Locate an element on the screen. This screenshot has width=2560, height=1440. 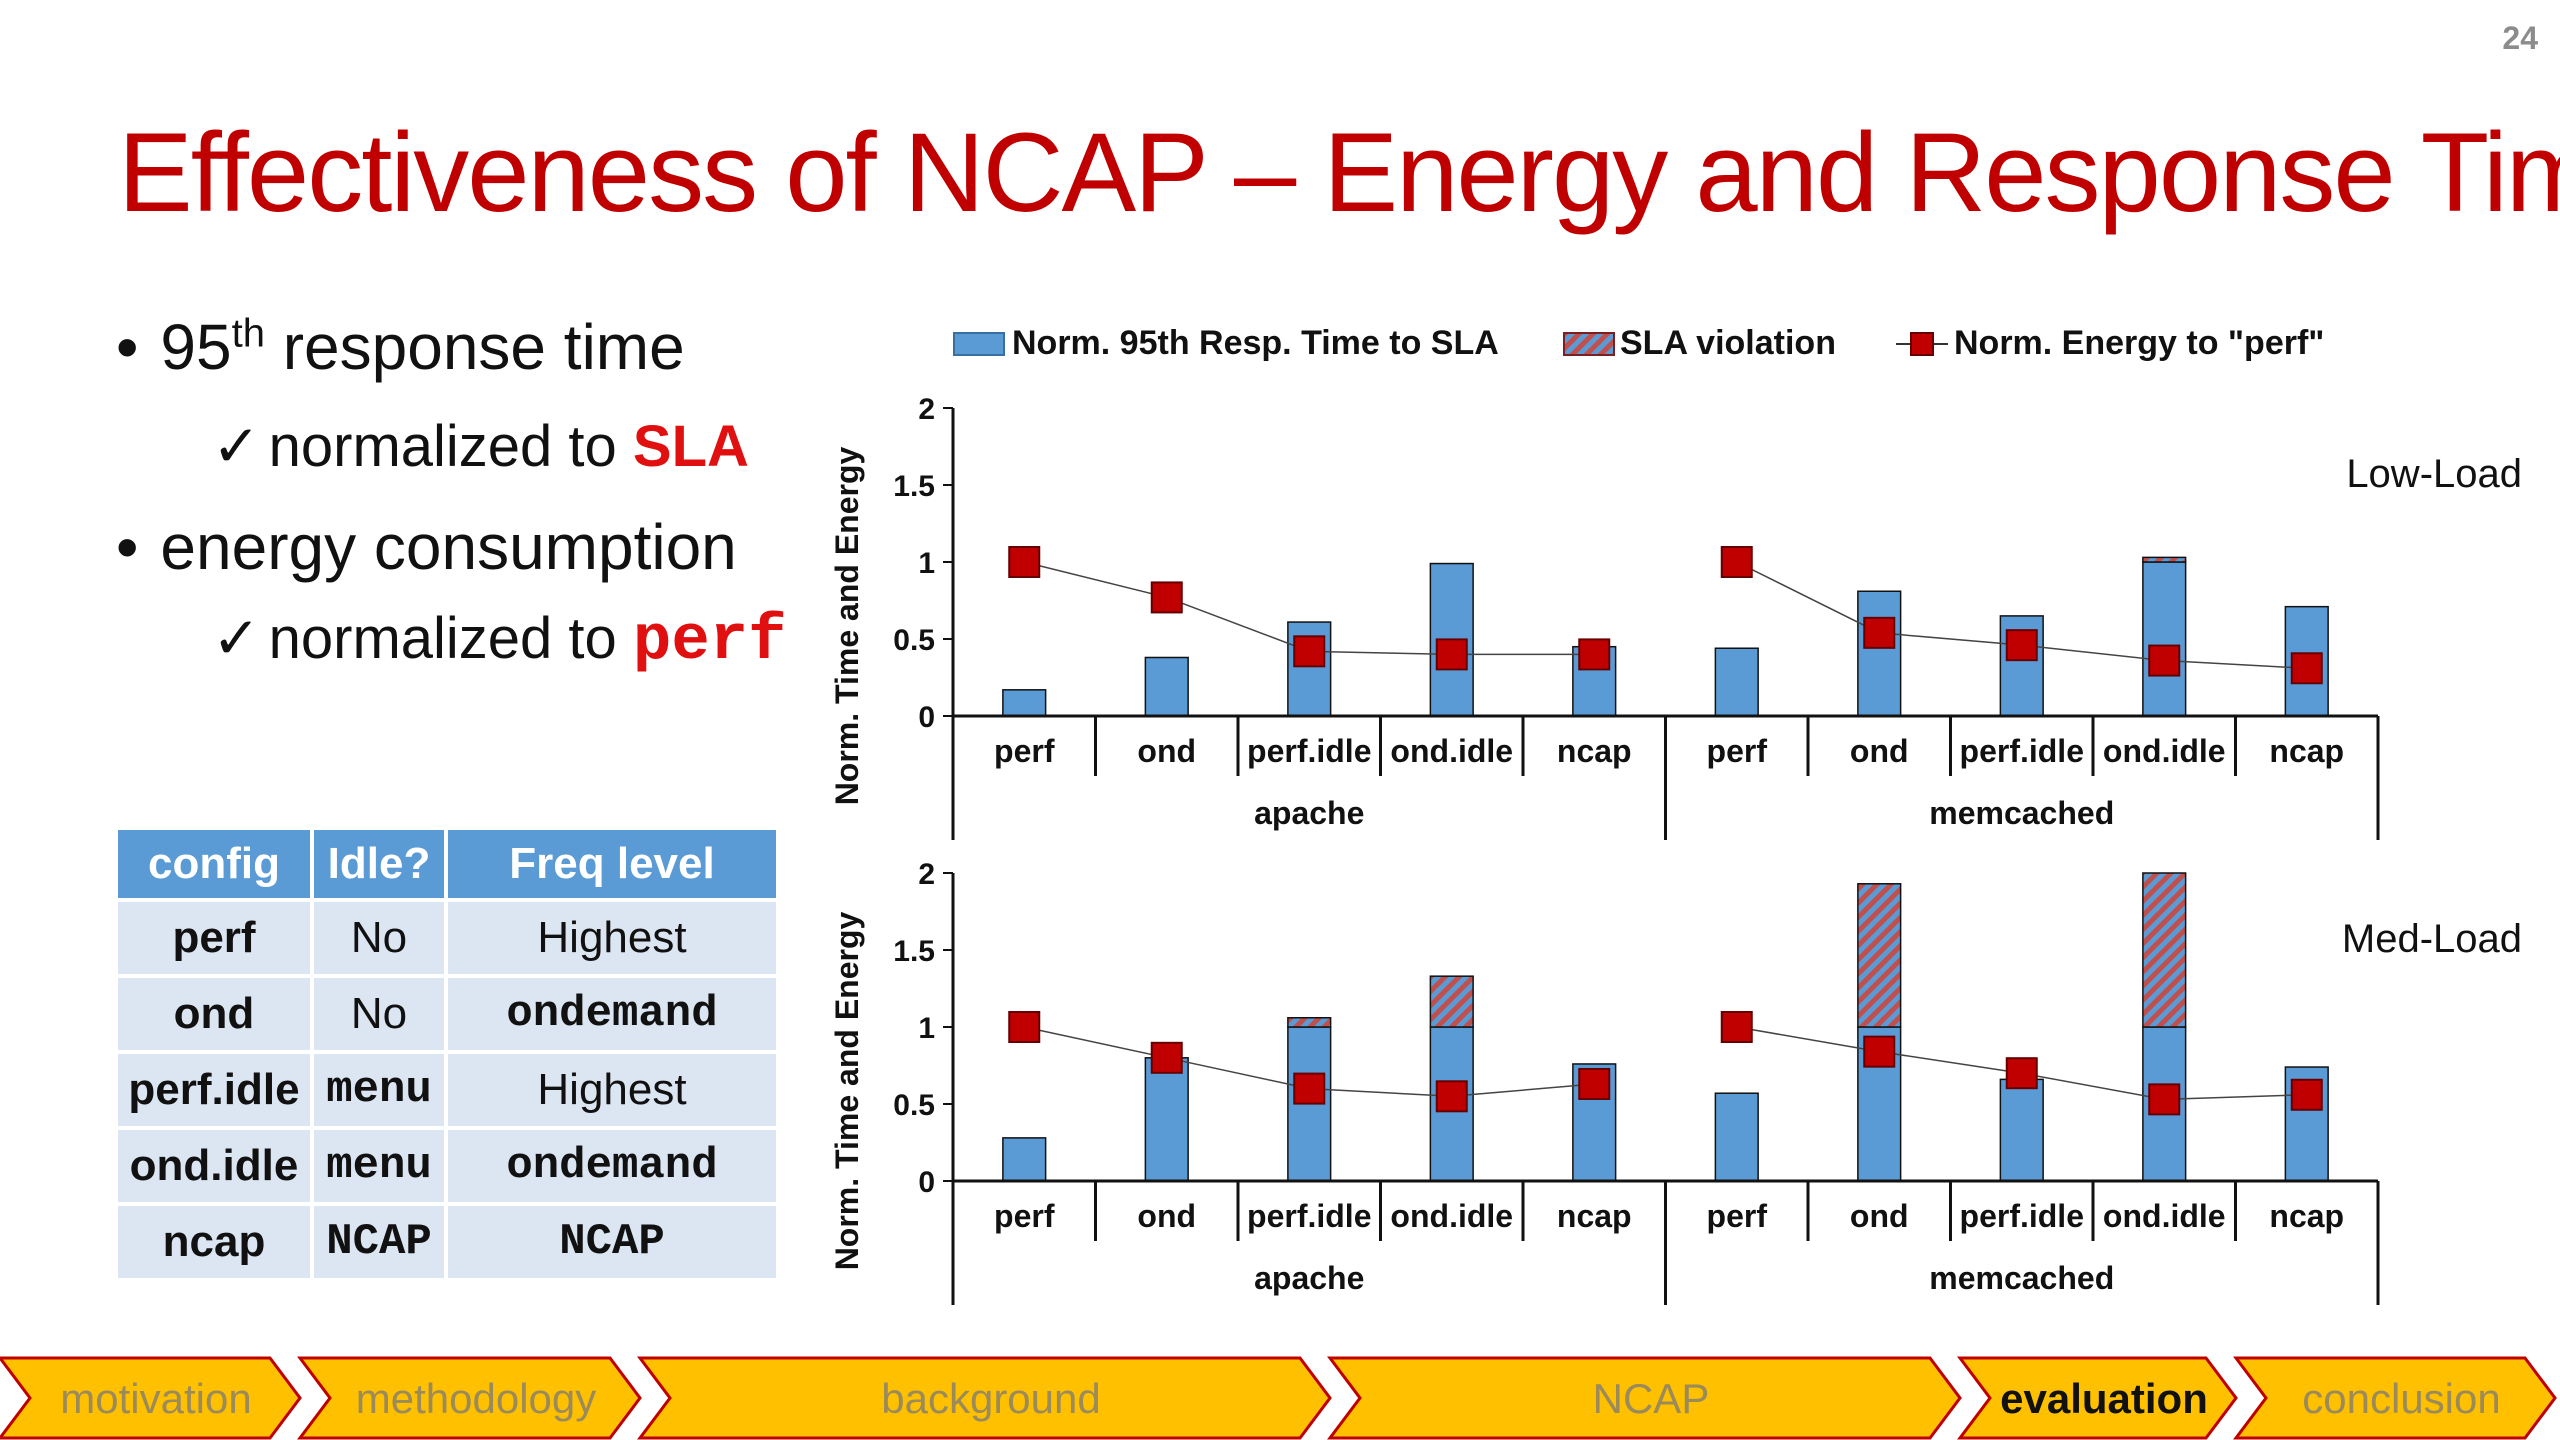
table-cell: ncap is located at coordinates (214, 1242).